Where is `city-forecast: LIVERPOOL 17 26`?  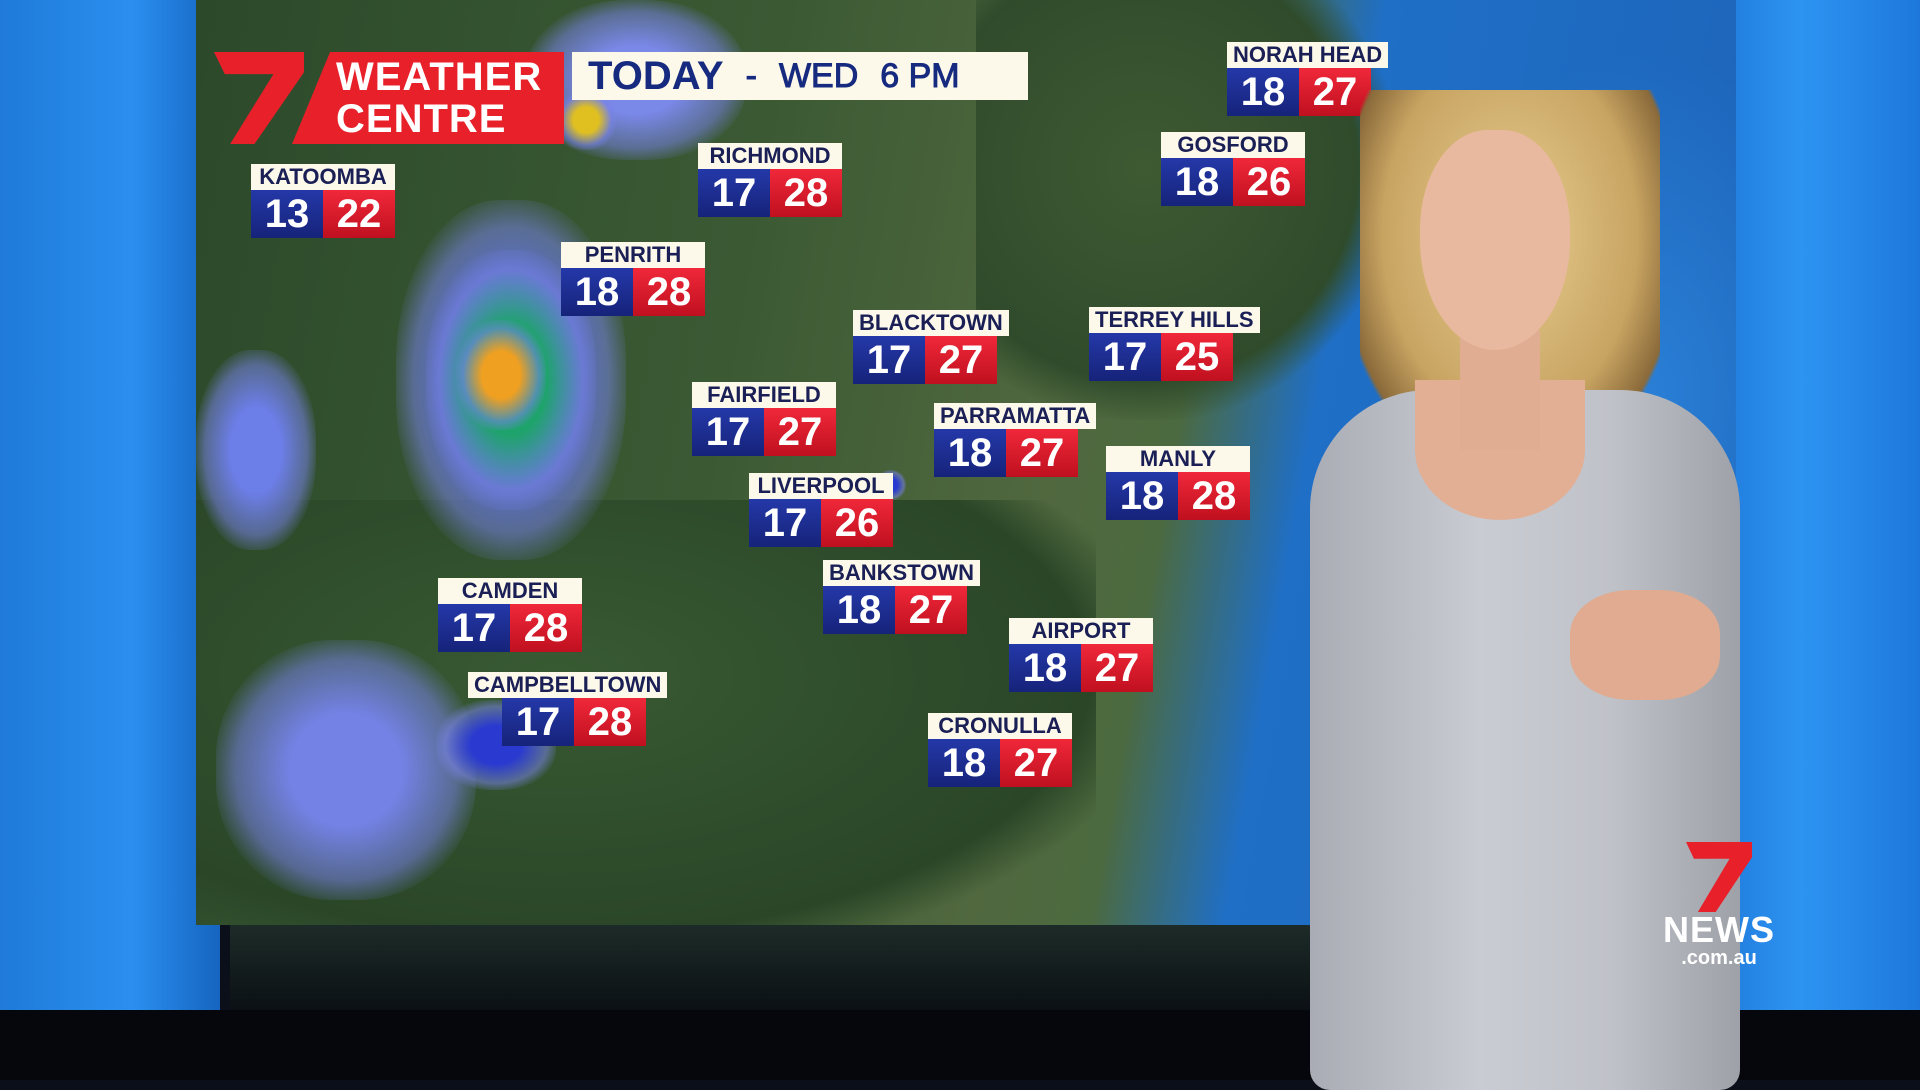 city-forecast: LIVERPOOL 17 26 is located at coordinates (821, 510).